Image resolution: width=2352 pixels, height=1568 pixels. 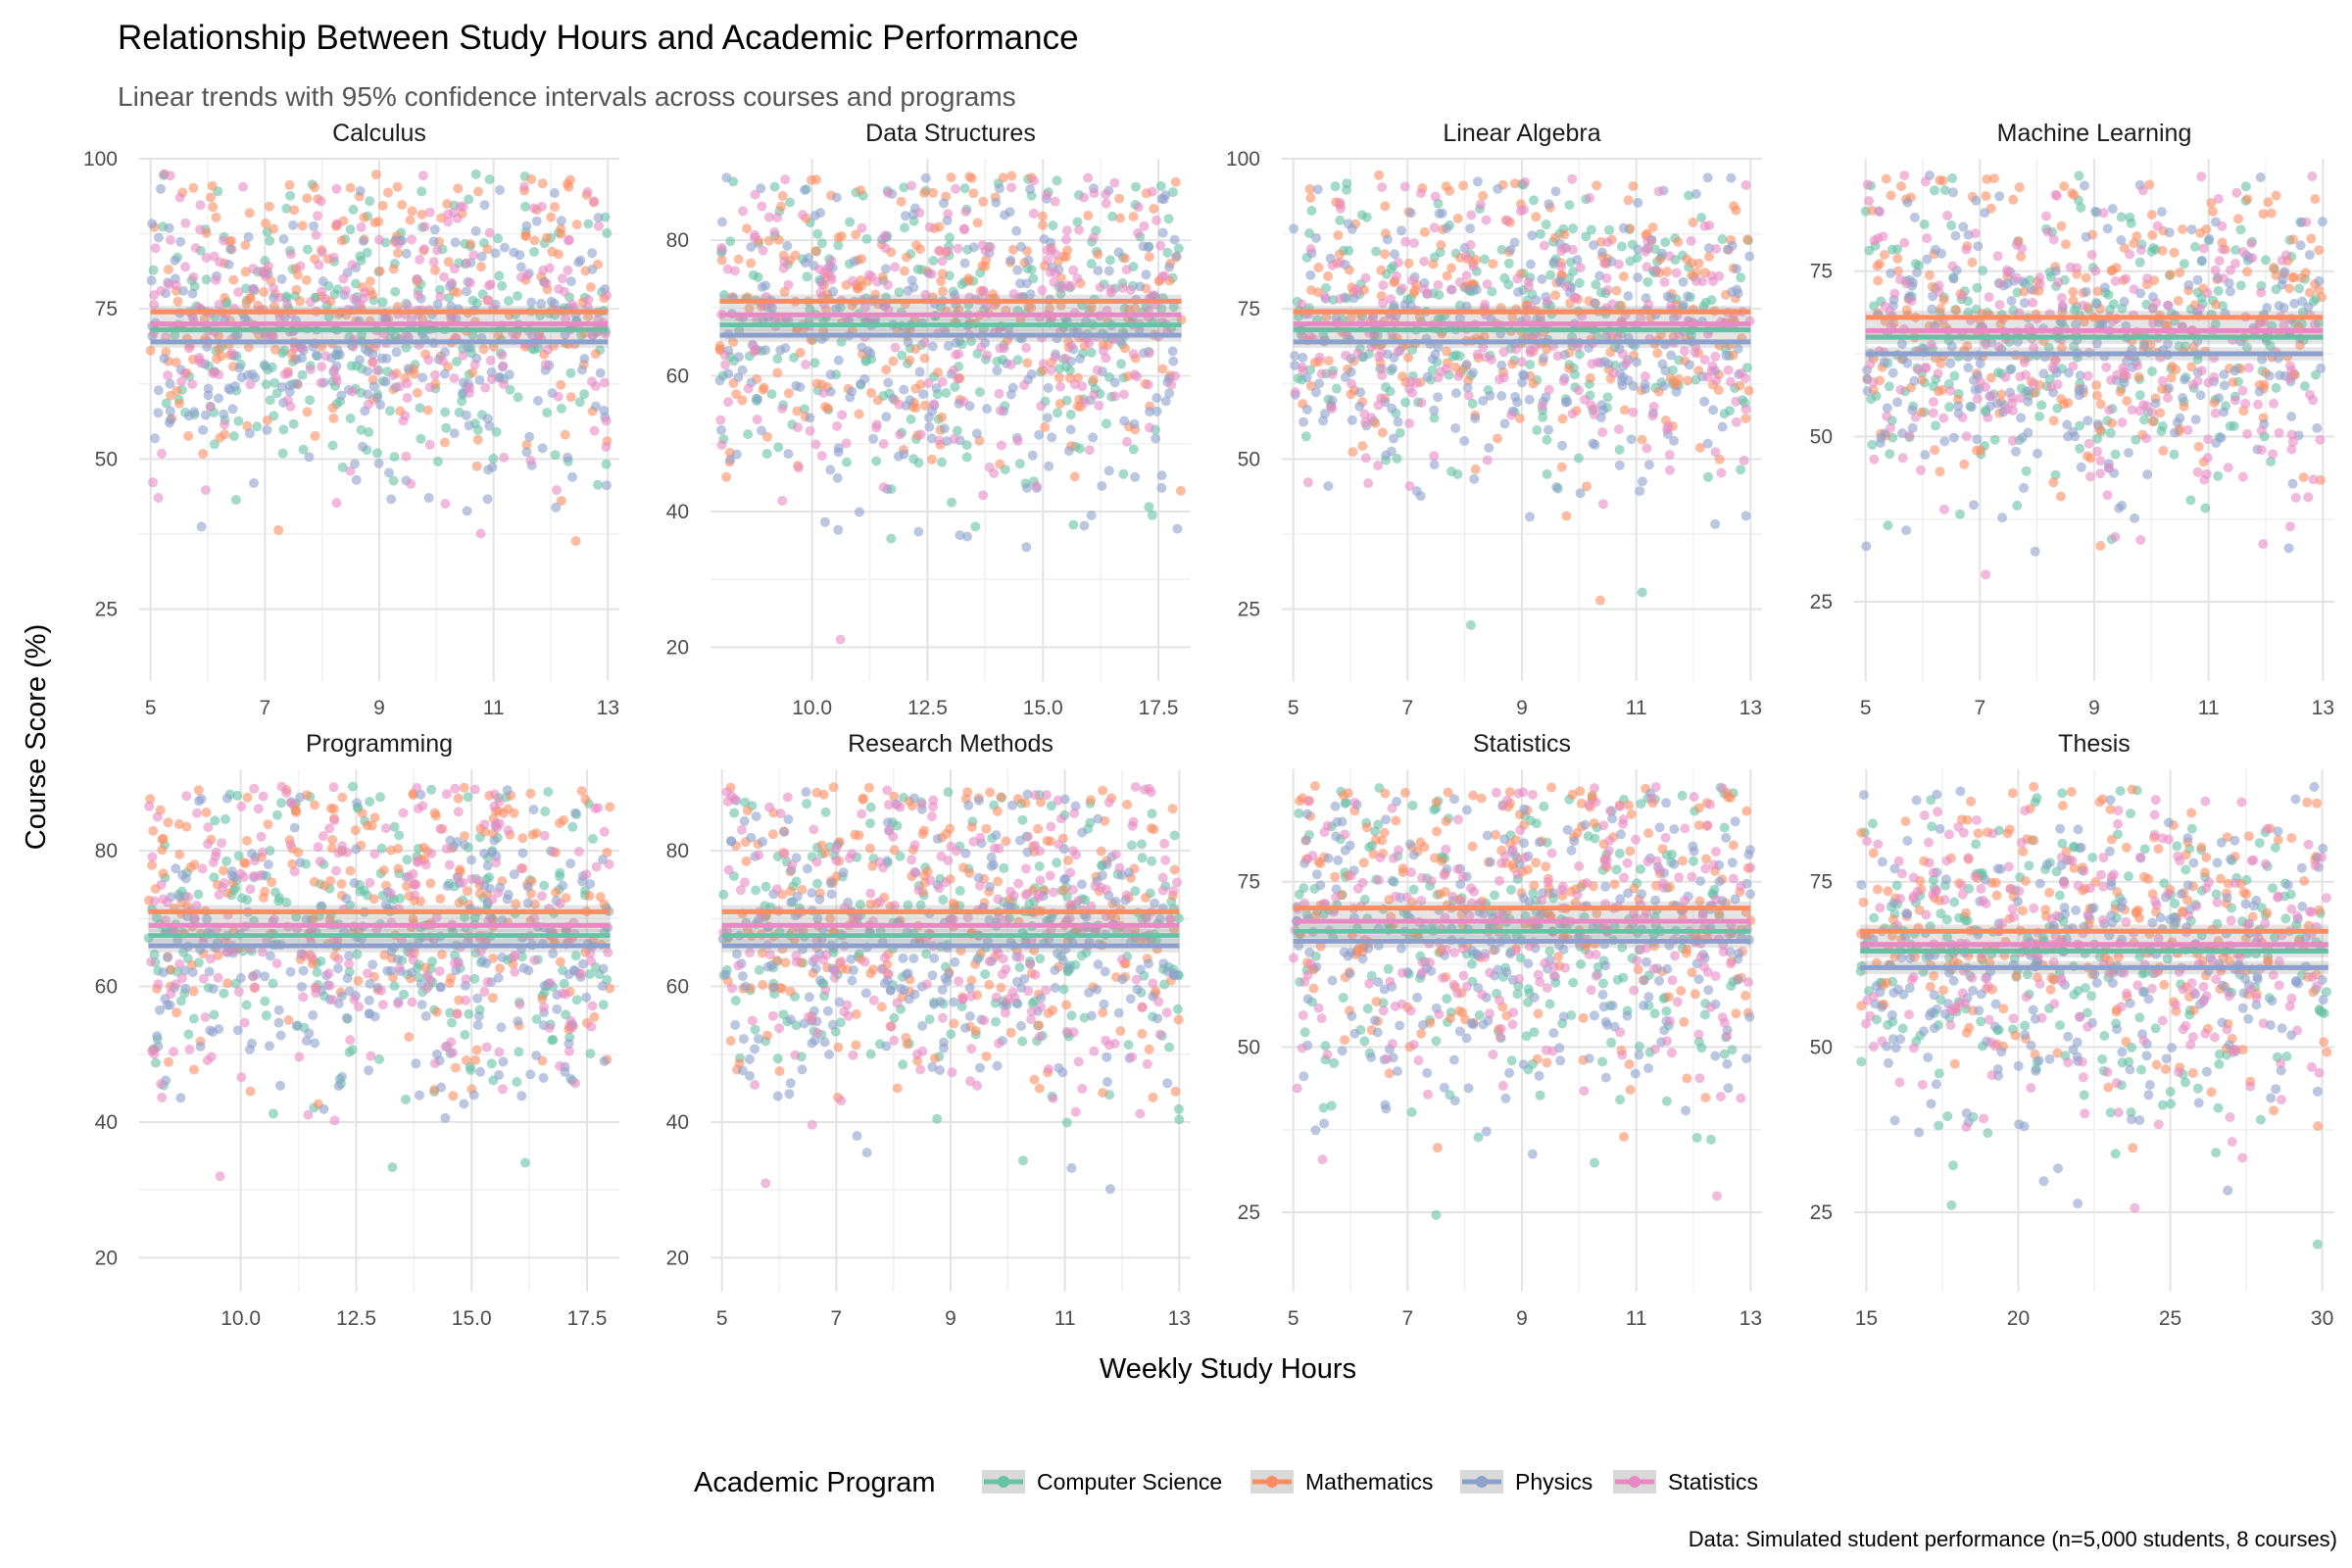 I want to click on x-tick-label: 17.5, so click(x=587, y=1318).